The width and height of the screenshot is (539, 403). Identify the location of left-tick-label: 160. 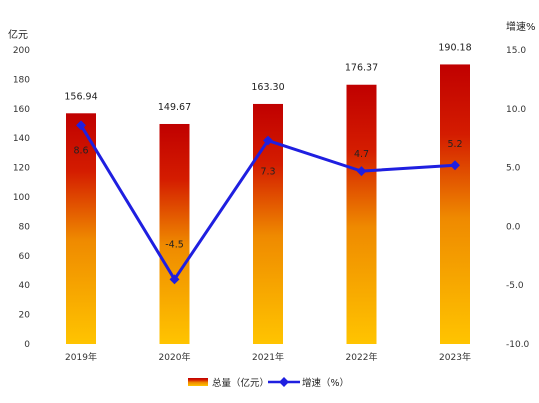
(21, 110).